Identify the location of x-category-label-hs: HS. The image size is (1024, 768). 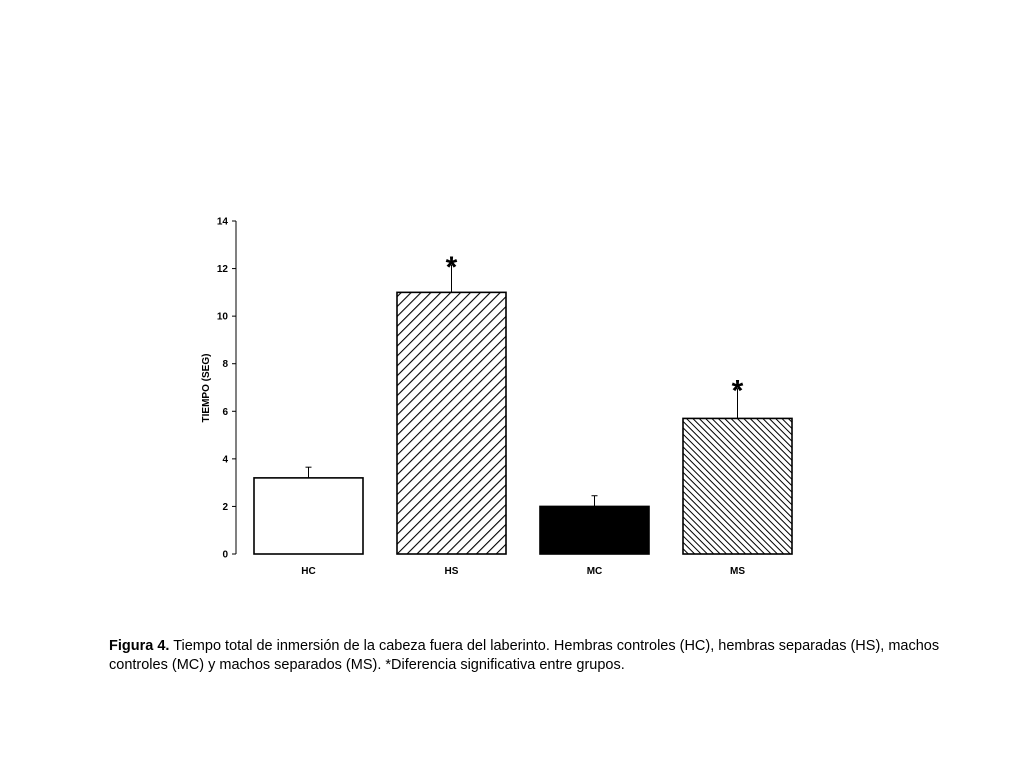
(452, 571).